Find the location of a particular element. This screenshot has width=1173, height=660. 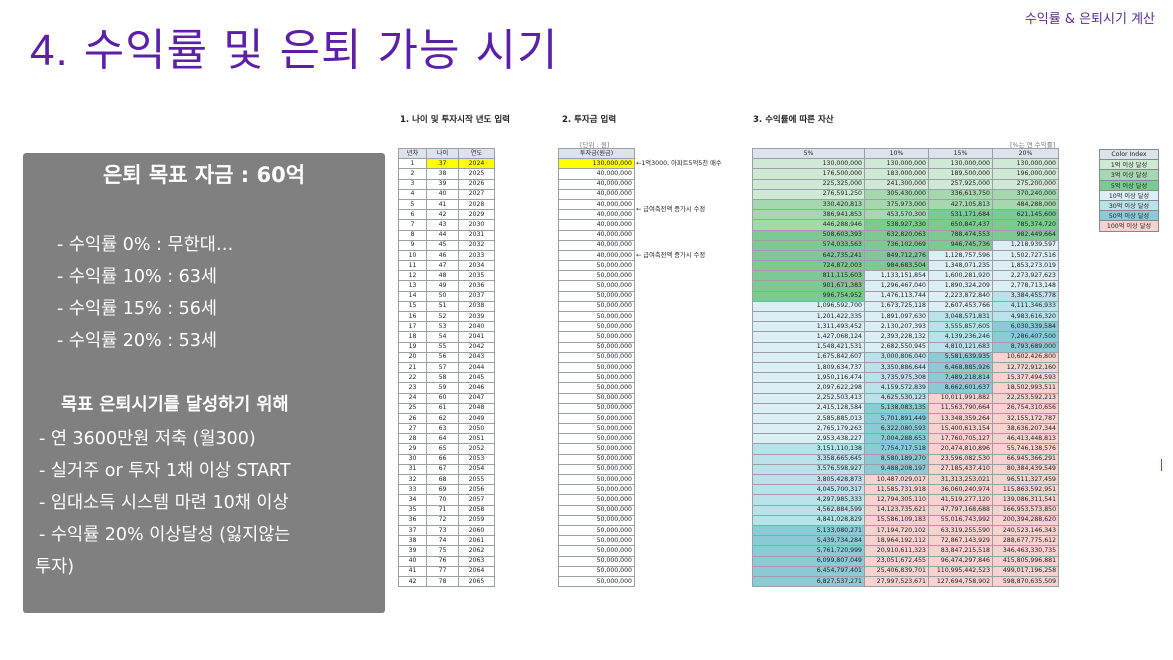

asset-cell: 1,673,725,118 is located at coordinates (896, 306).